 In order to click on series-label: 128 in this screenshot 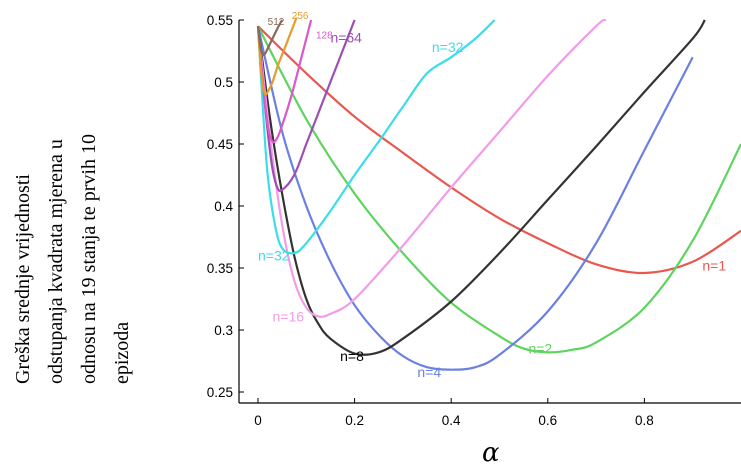, I will do `click(324, 36)`.